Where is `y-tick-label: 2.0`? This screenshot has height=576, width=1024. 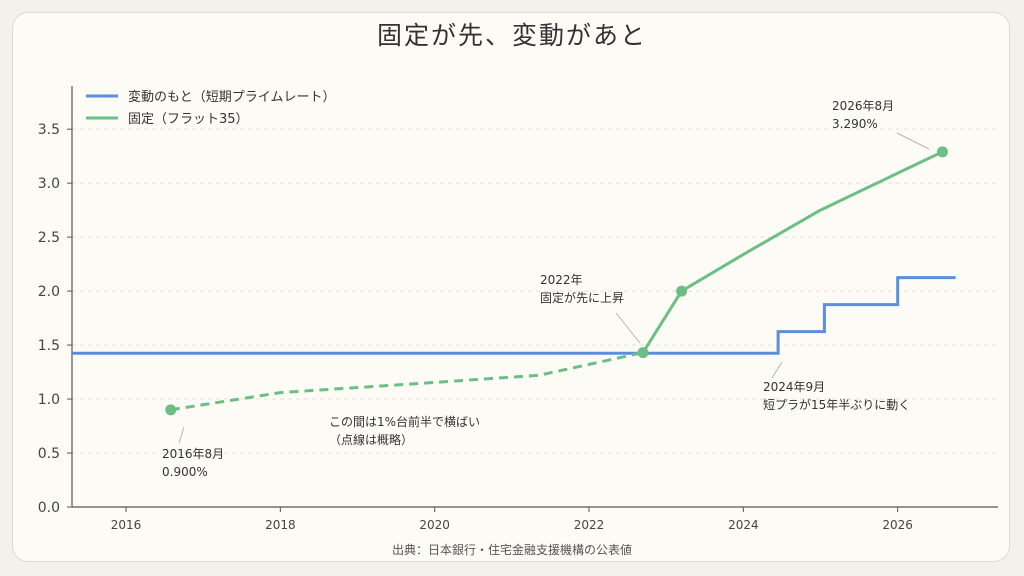
y-tick-label: 2.0 is located at coordinates (49, 292).